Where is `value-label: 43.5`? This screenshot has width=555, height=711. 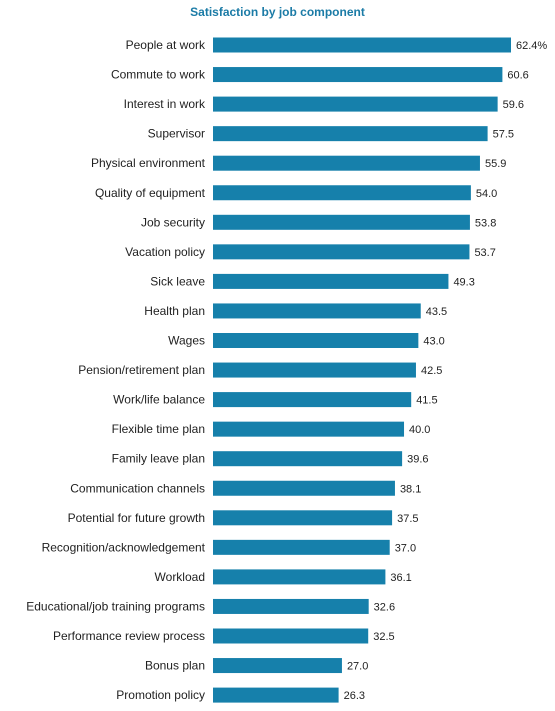
value-label: 43.5 is located at coordinates (436, 312).